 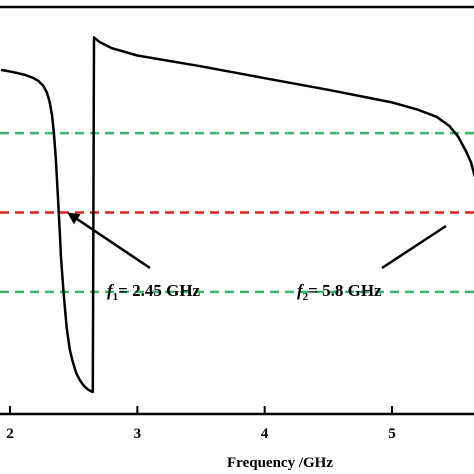 I want to click on x-tick-label-5: 5, so click(x=392, y=434).